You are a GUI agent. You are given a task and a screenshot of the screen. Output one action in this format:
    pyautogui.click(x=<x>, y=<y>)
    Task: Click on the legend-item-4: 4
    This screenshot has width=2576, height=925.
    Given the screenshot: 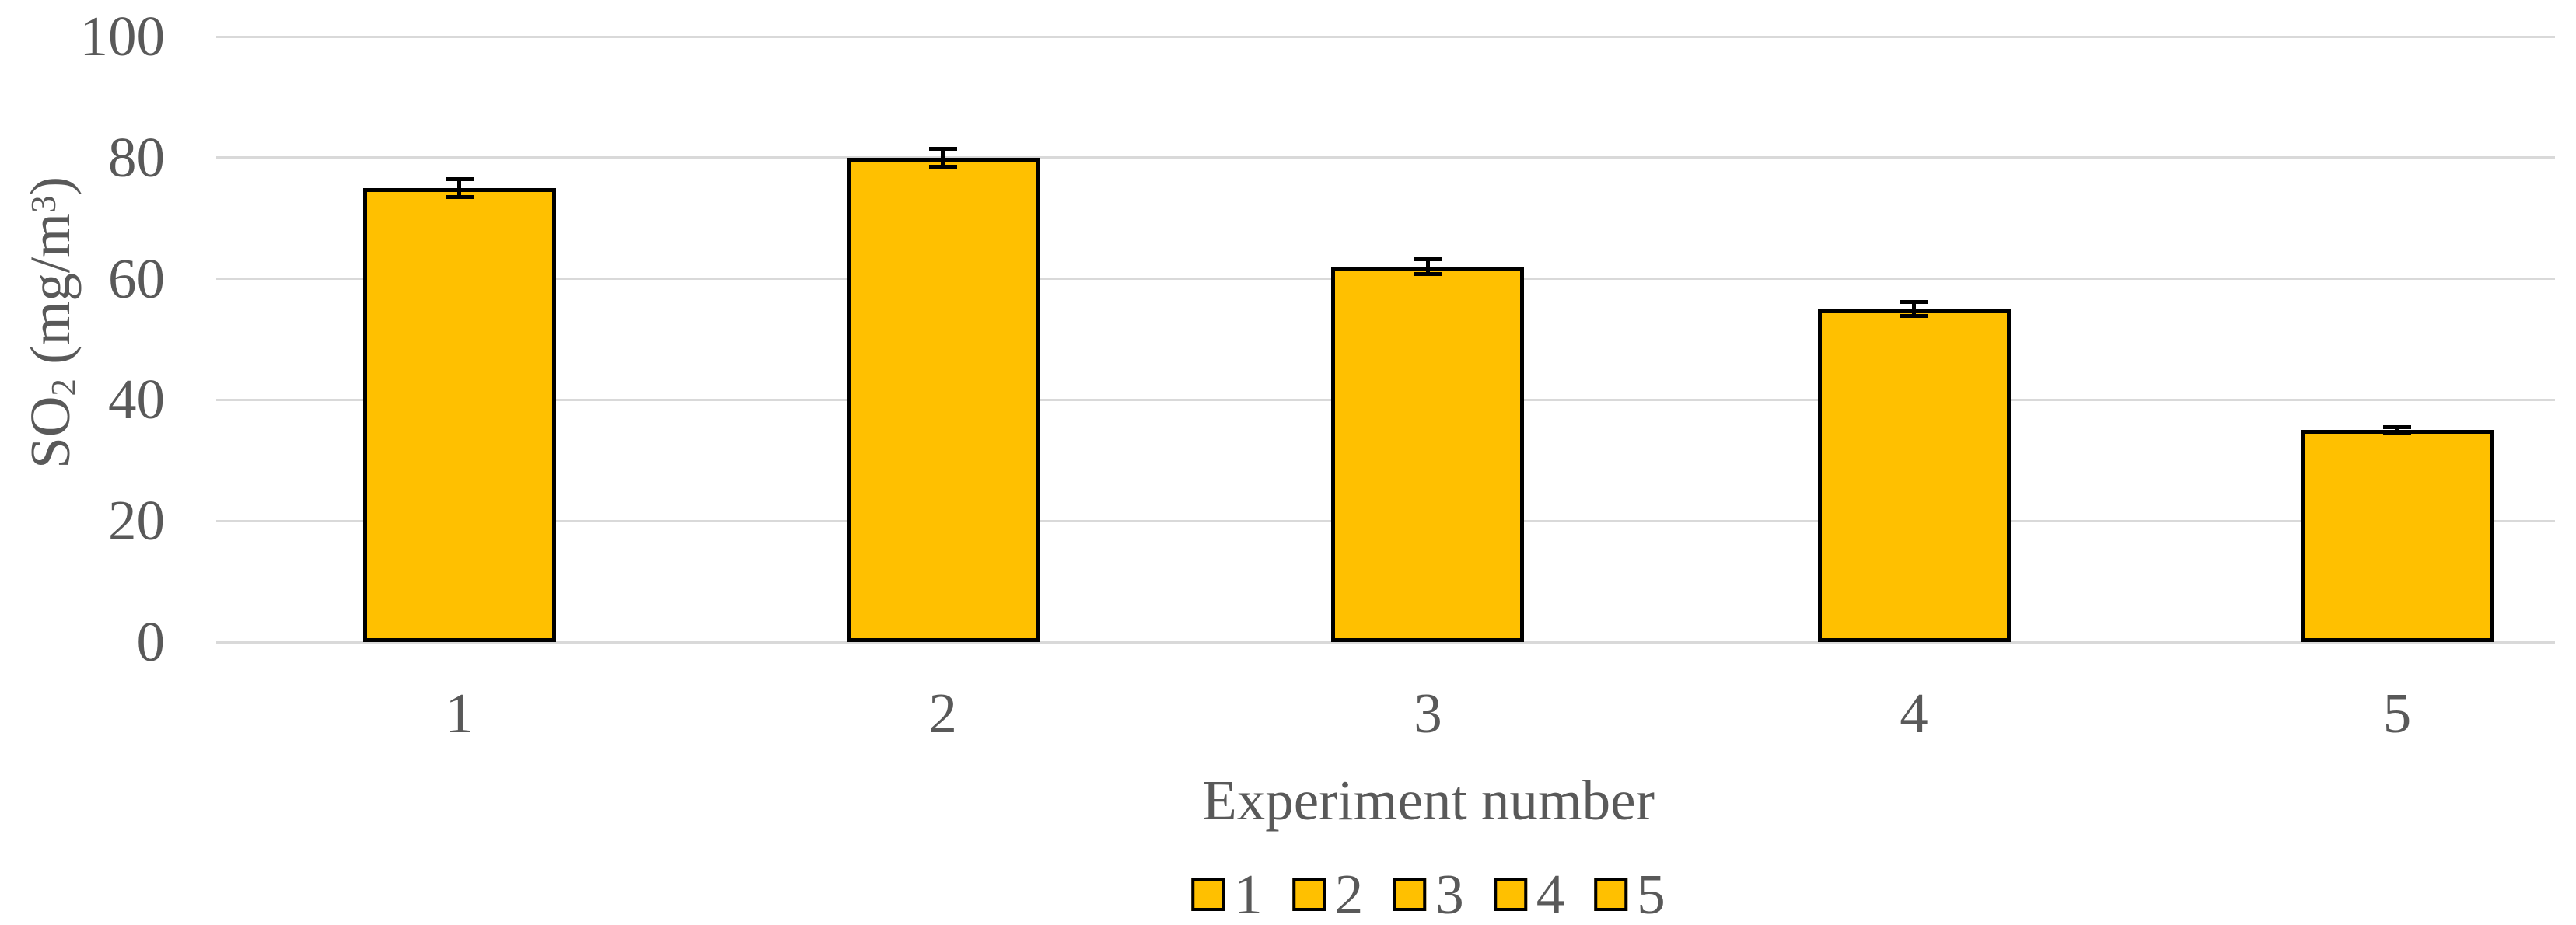 What is the action you would take?
    pyautogui.click(x=1529, y=894)
    